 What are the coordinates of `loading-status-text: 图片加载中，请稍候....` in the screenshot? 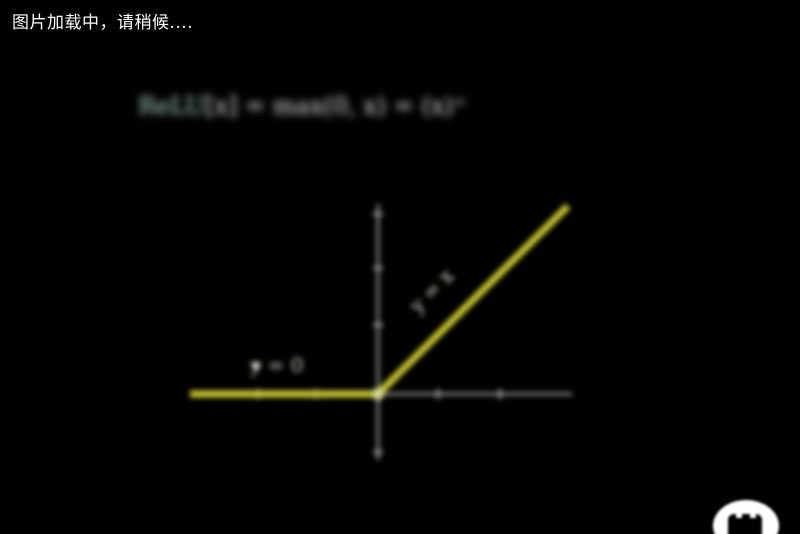 It's located at (103, 23).